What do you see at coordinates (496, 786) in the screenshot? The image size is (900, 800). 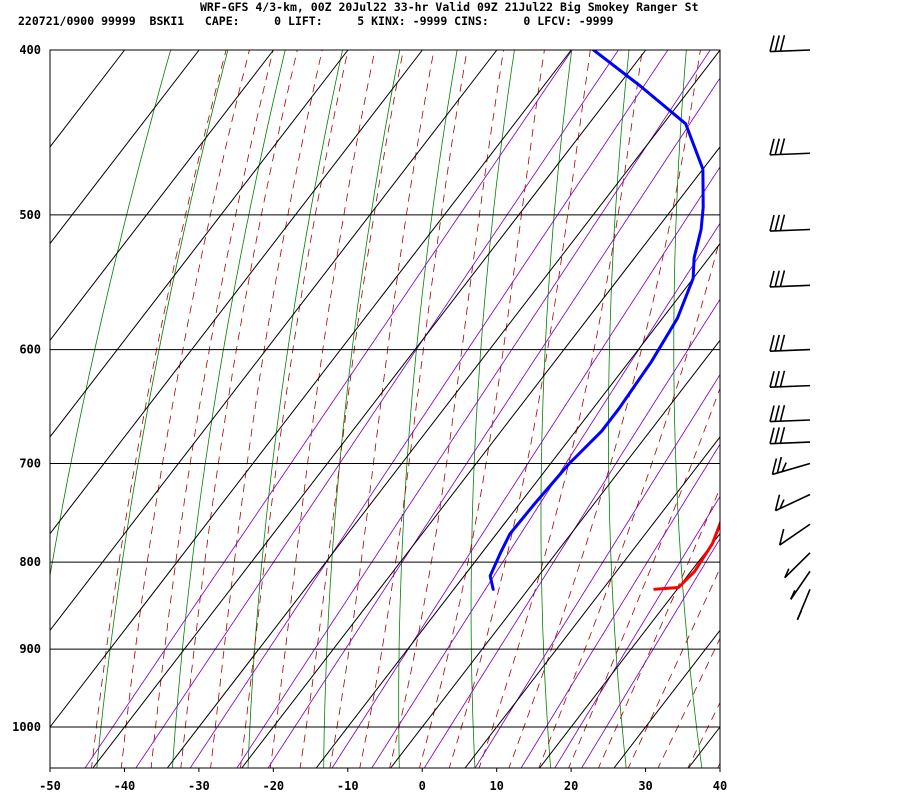 I see `temperature-tick-label: 10` at bounding box center [496, 786].